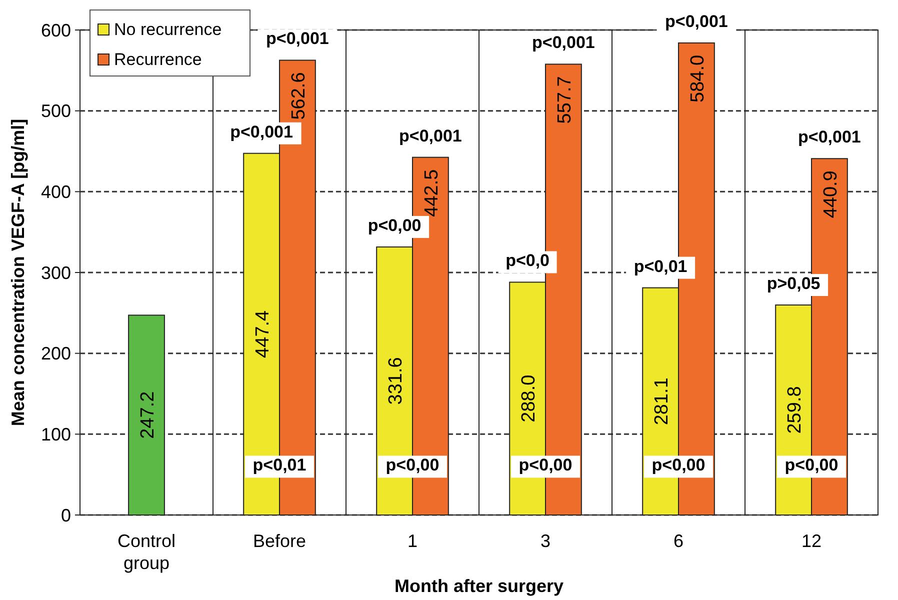  I want to click on y-tick-label: 400, so click(55, 192).